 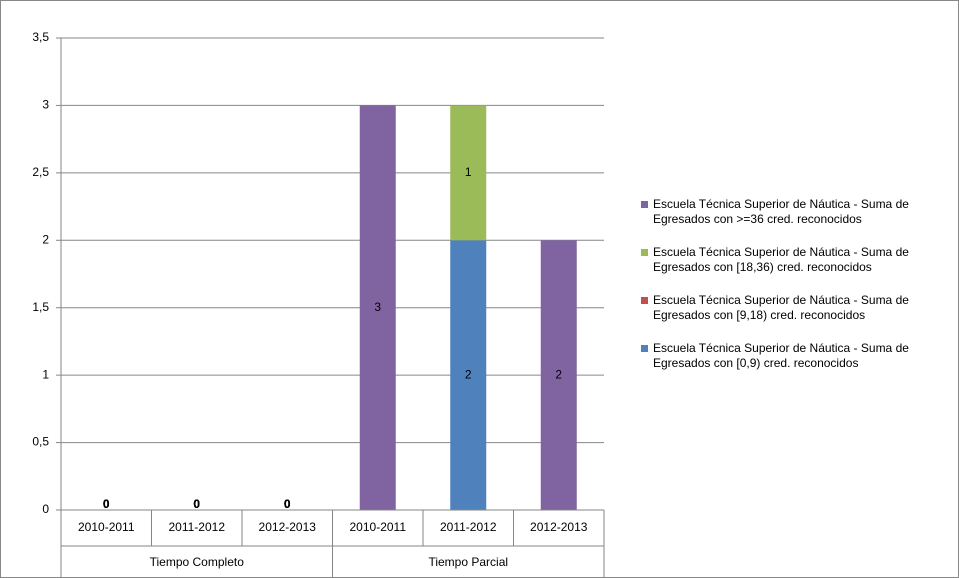 I want to click on y-tick-label: 0, so click(x=45, y=509).